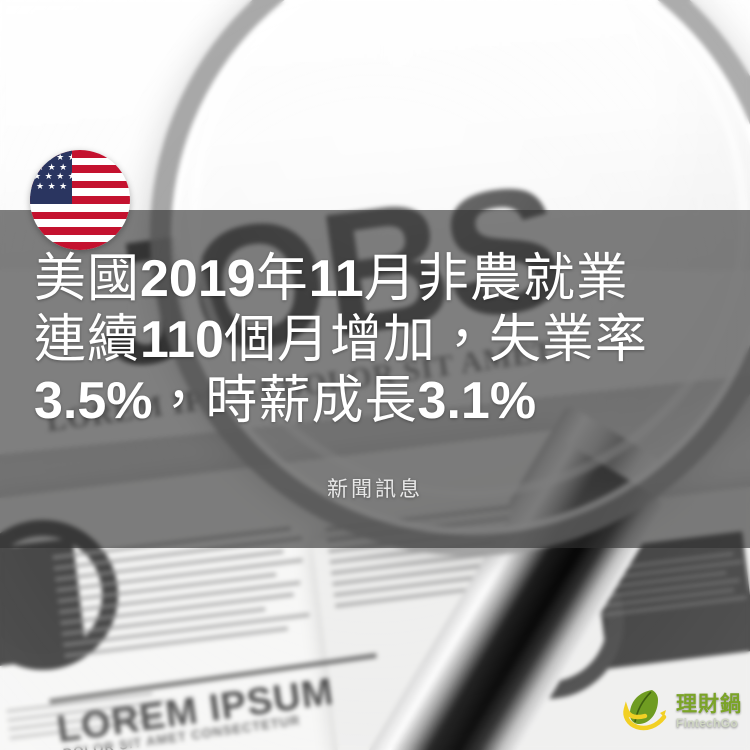  What do you see at coordinates (198, 279) in the screenshot?
I see `headline-year: 2019` at bounding box center [198, 279].